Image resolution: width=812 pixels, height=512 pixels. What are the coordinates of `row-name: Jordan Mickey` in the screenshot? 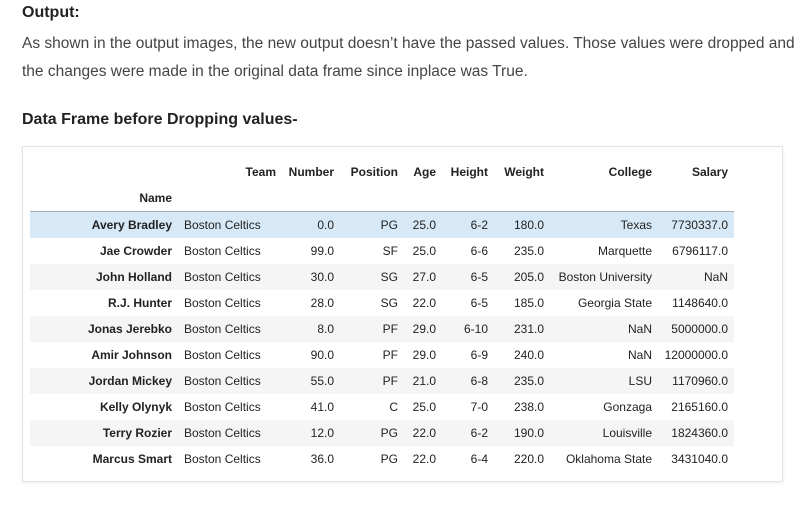 It's located at (130, 380).